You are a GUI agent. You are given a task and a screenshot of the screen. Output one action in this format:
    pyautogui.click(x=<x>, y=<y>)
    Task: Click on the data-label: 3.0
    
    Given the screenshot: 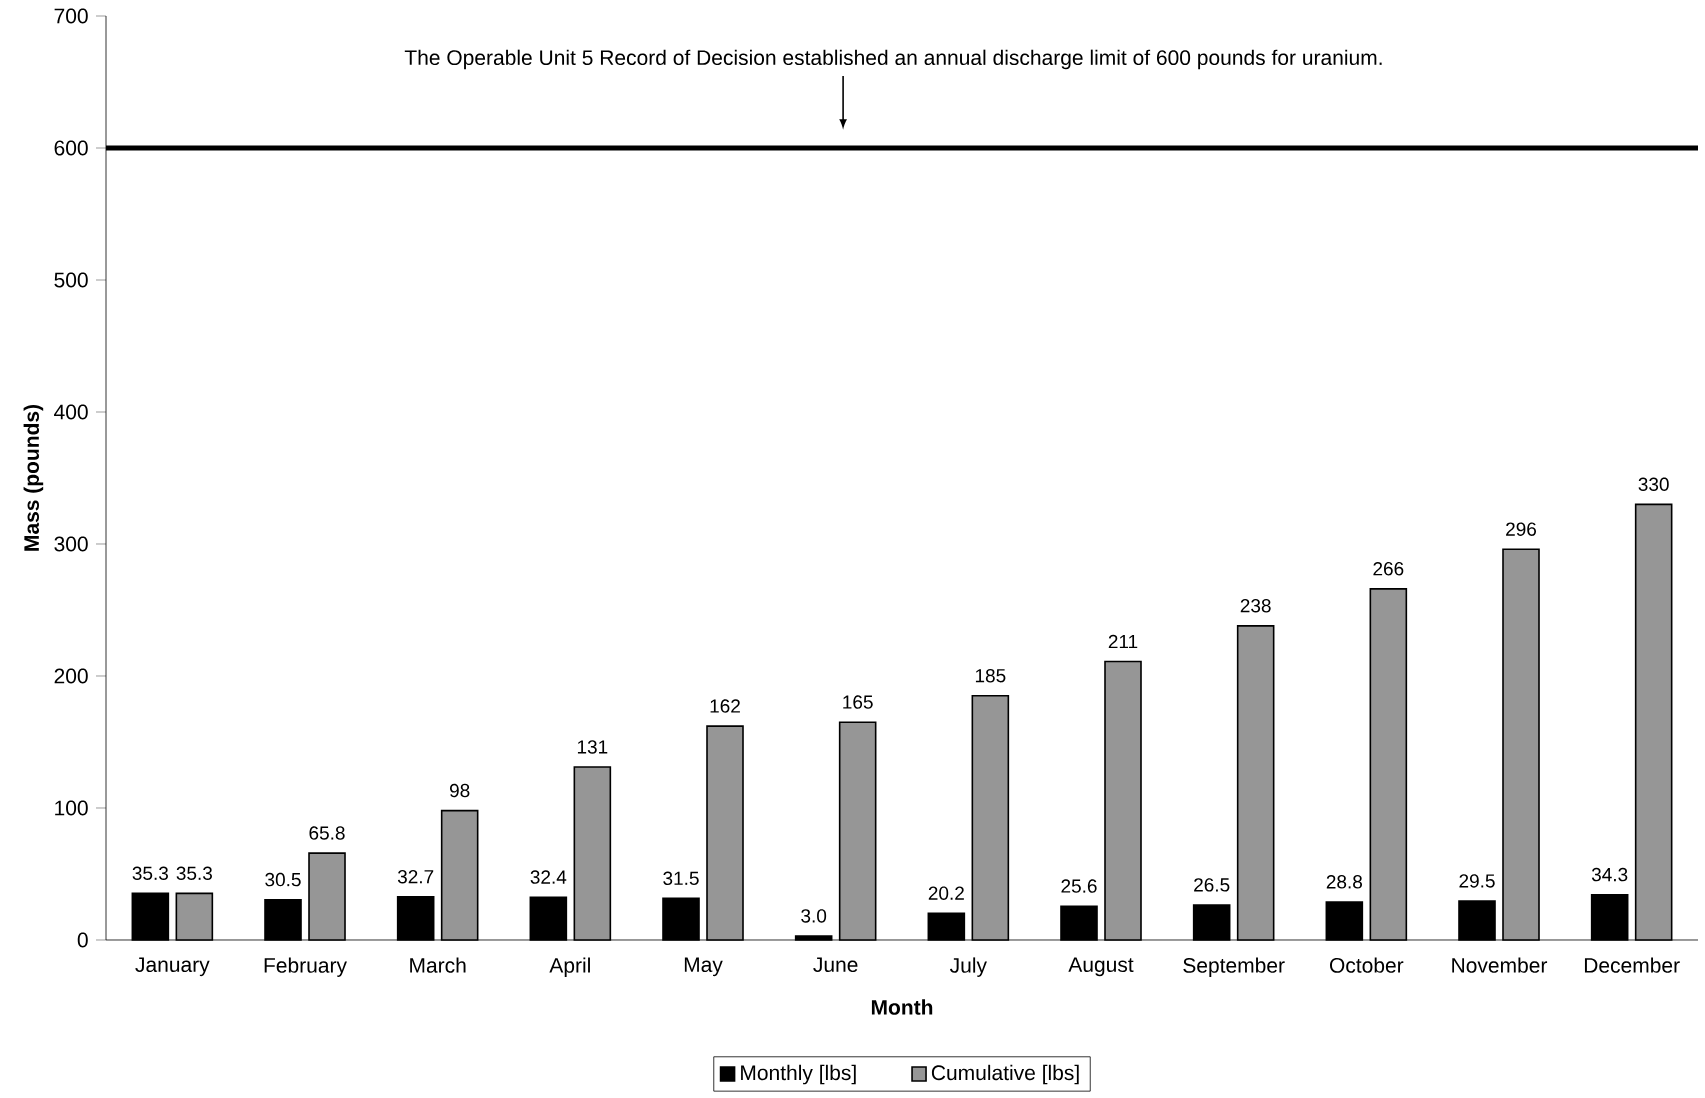 What is the action you would take?
    pyautogui.click(x=814, y=916)
    